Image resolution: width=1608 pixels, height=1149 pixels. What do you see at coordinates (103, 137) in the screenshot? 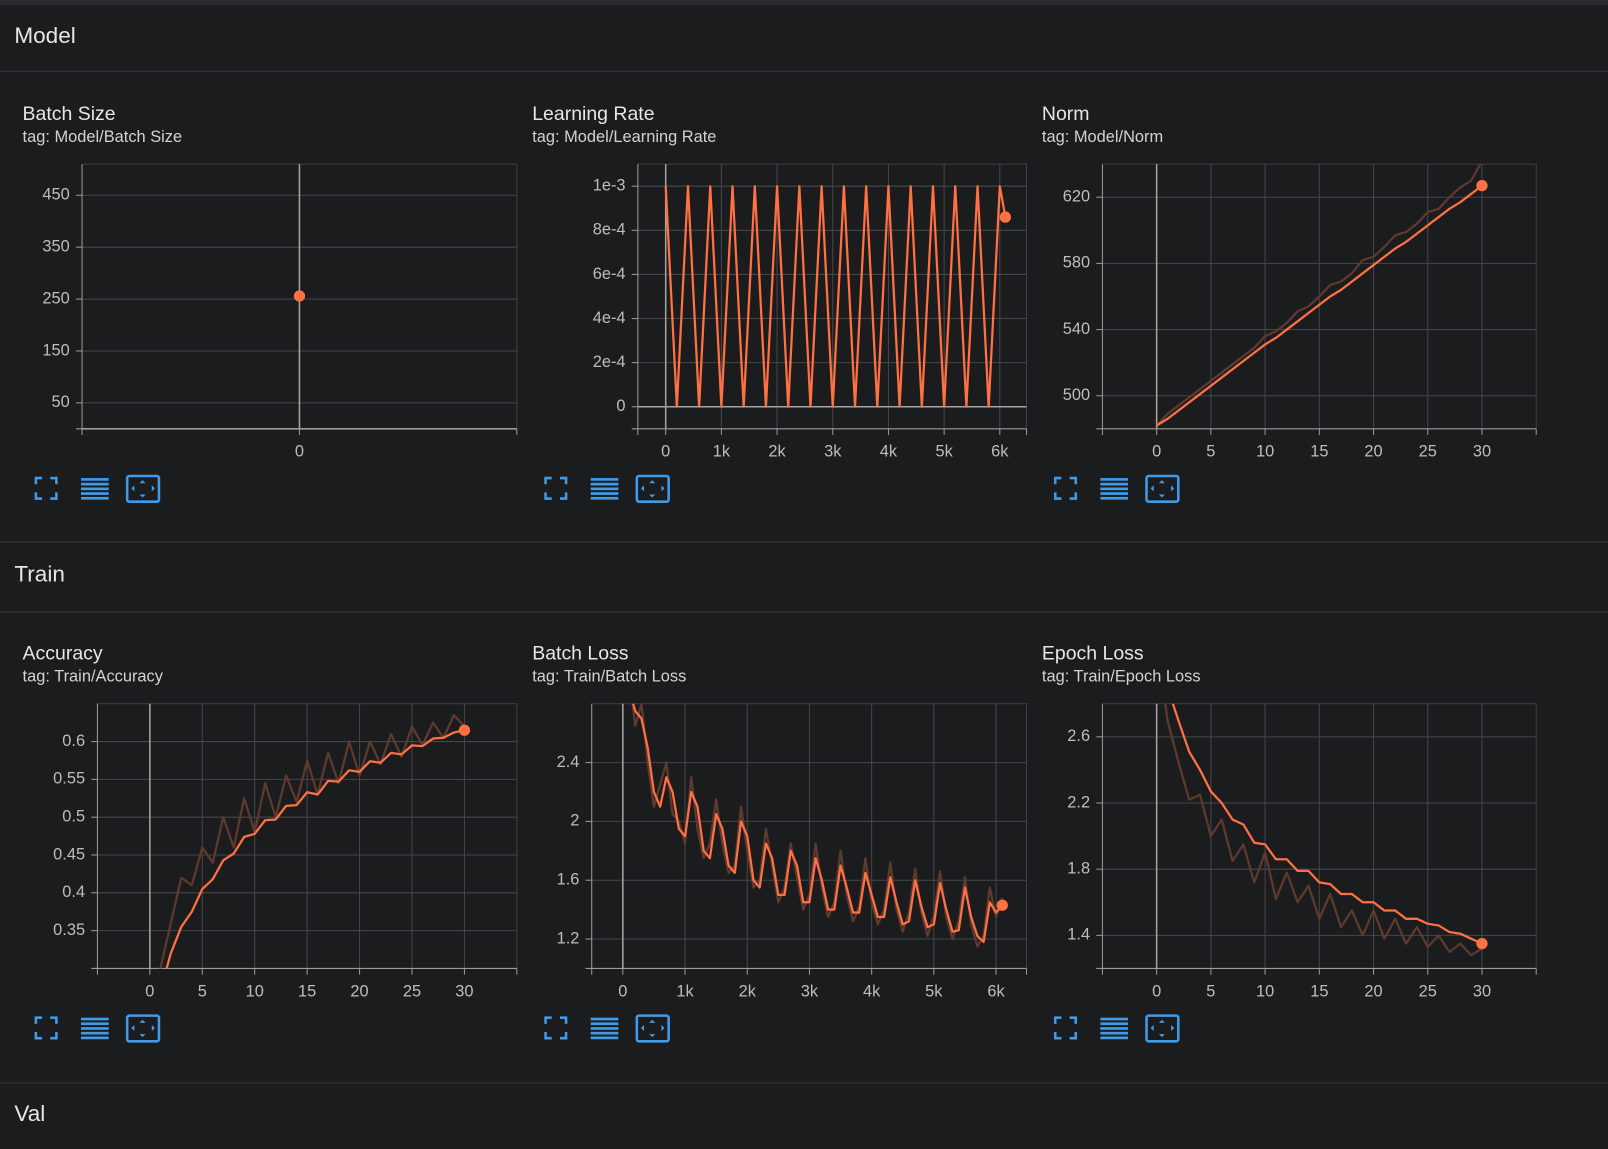
I see `chart-tag: tag: Model/Batch Size` at bounding box center [103, 137].